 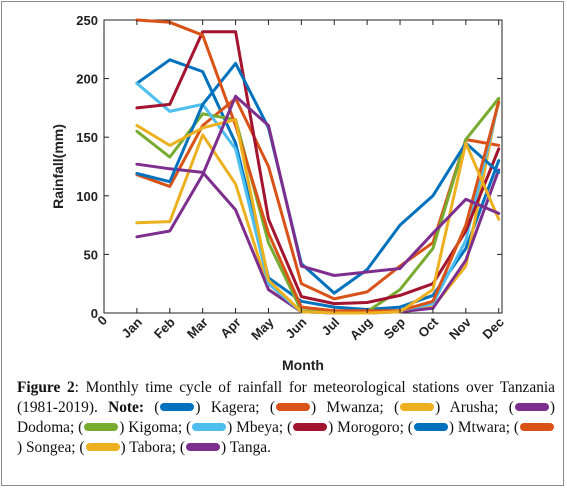 I want to click on x-tick-label-origin: 0, so click(x=102, y=321).